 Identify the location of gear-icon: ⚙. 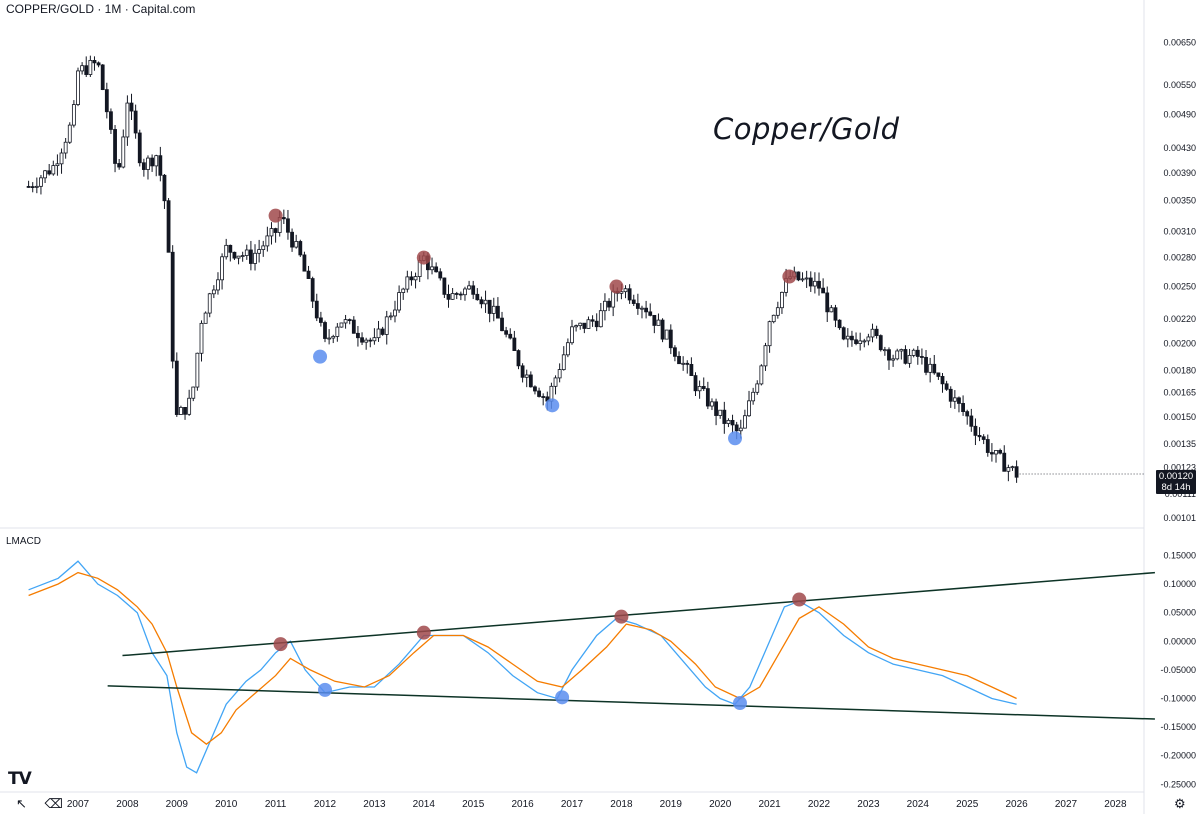
(1180, 803).